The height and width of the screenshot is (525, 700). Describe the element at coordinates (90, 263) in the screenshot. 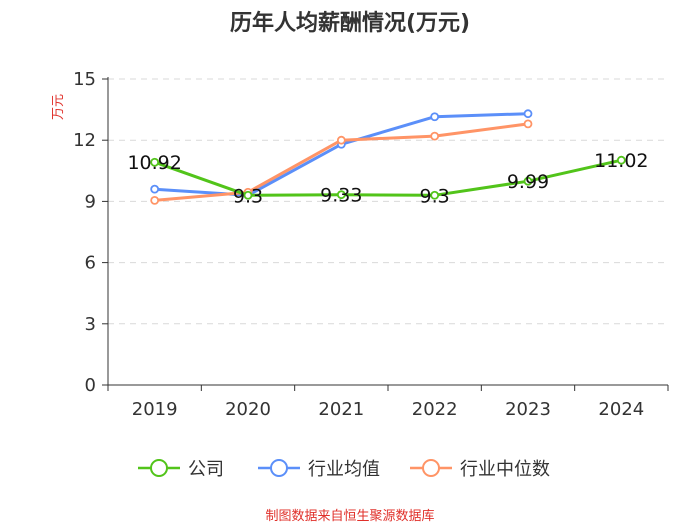

I see `y-tick-label: 6` at that location.